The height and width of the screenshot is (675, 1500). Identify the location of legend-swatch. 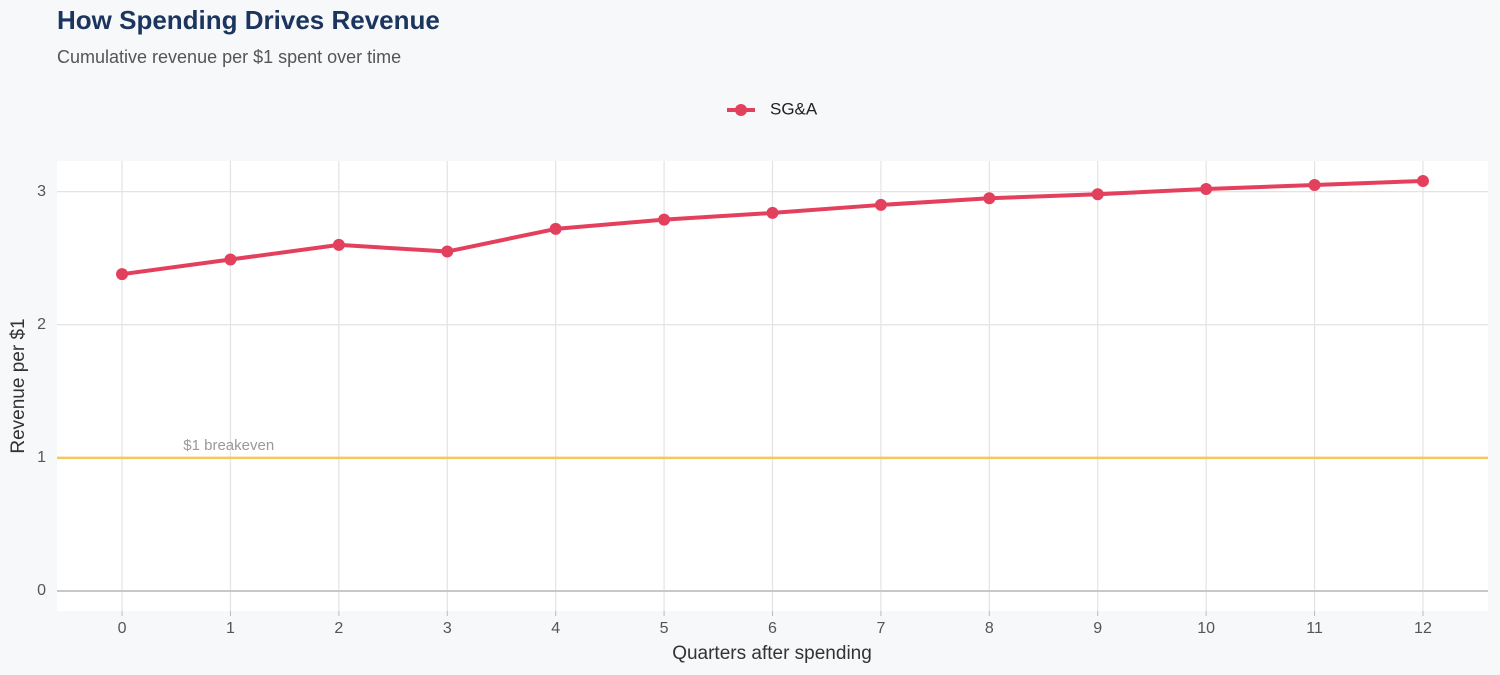
(741, 110).